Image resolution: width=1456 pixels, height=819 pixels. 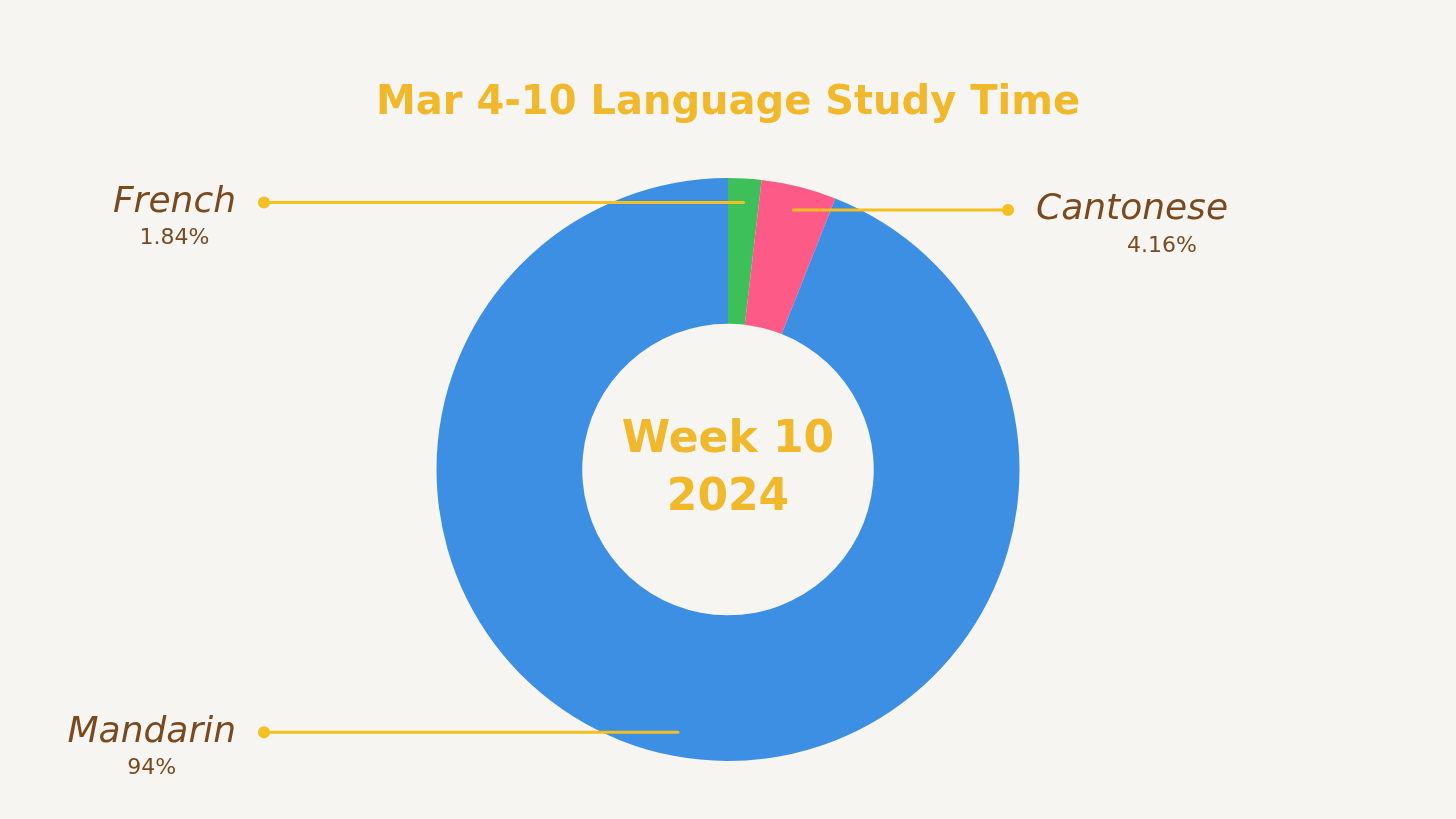 I want to click on text: 2024, so click(x=728, y=494).